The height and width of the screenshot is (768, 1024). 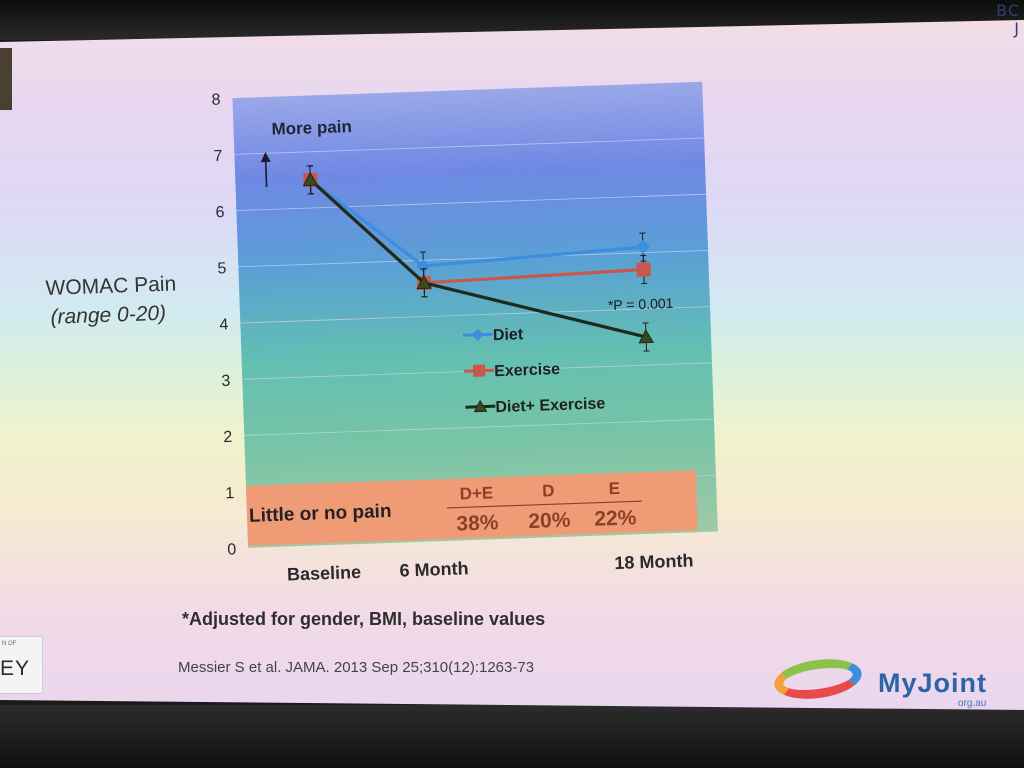 I want to click on y-tick-label: 5, so click(x=222, y=268).